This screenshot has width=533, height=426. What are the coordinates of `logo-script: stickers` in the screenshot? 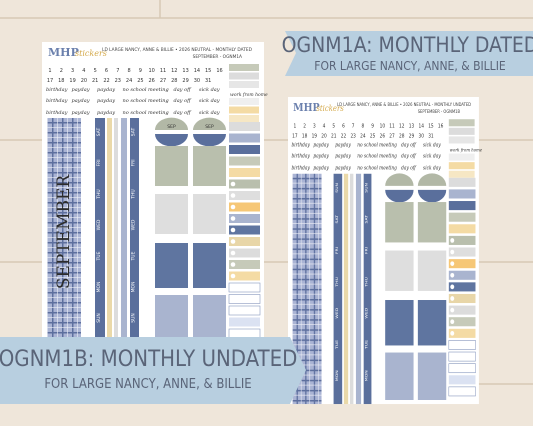 It's located at (330, 109).